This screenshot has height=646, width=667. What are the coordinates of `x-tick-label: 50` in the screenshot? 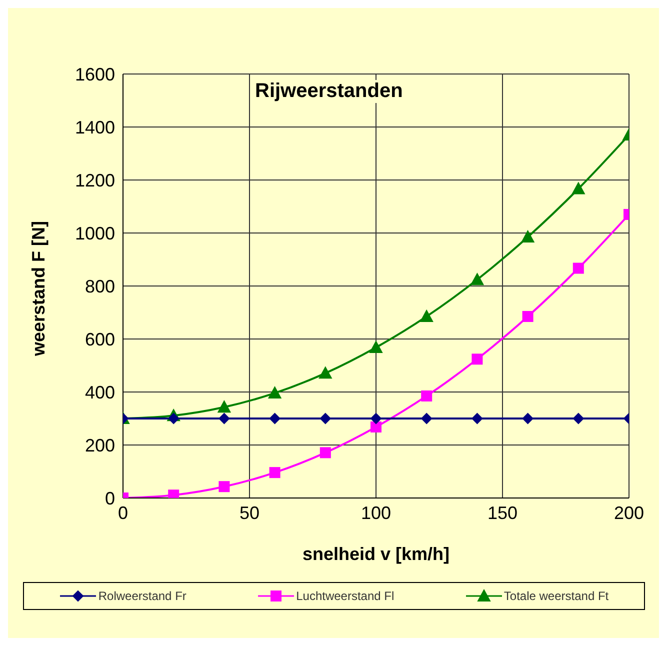 It's located at (249, 512).